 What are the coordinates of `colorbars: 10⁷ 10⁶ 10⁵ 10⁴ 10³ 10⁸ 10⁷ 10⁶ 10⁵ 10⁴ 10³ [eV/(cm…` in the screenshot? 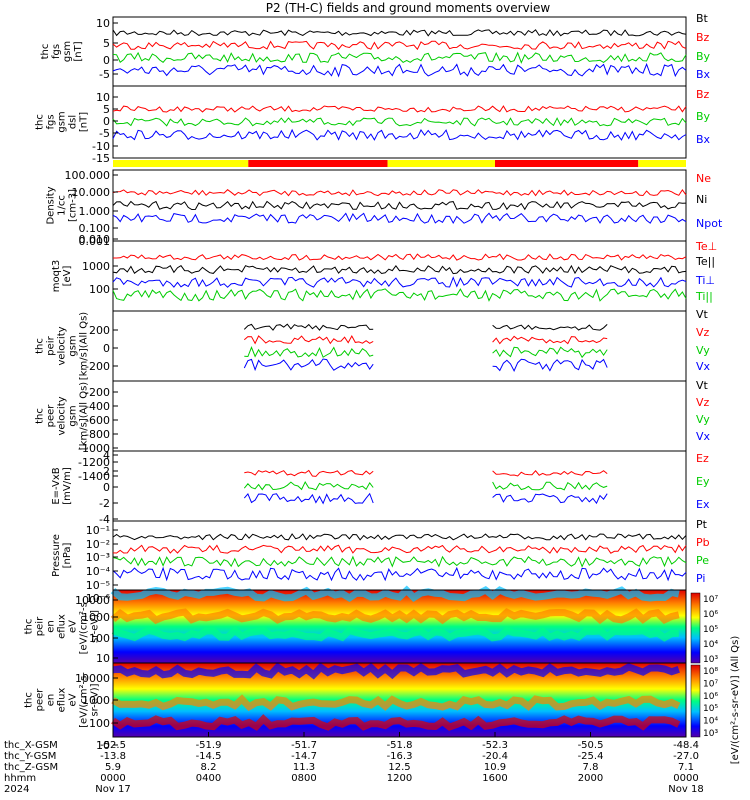 It's located at (715, 678).